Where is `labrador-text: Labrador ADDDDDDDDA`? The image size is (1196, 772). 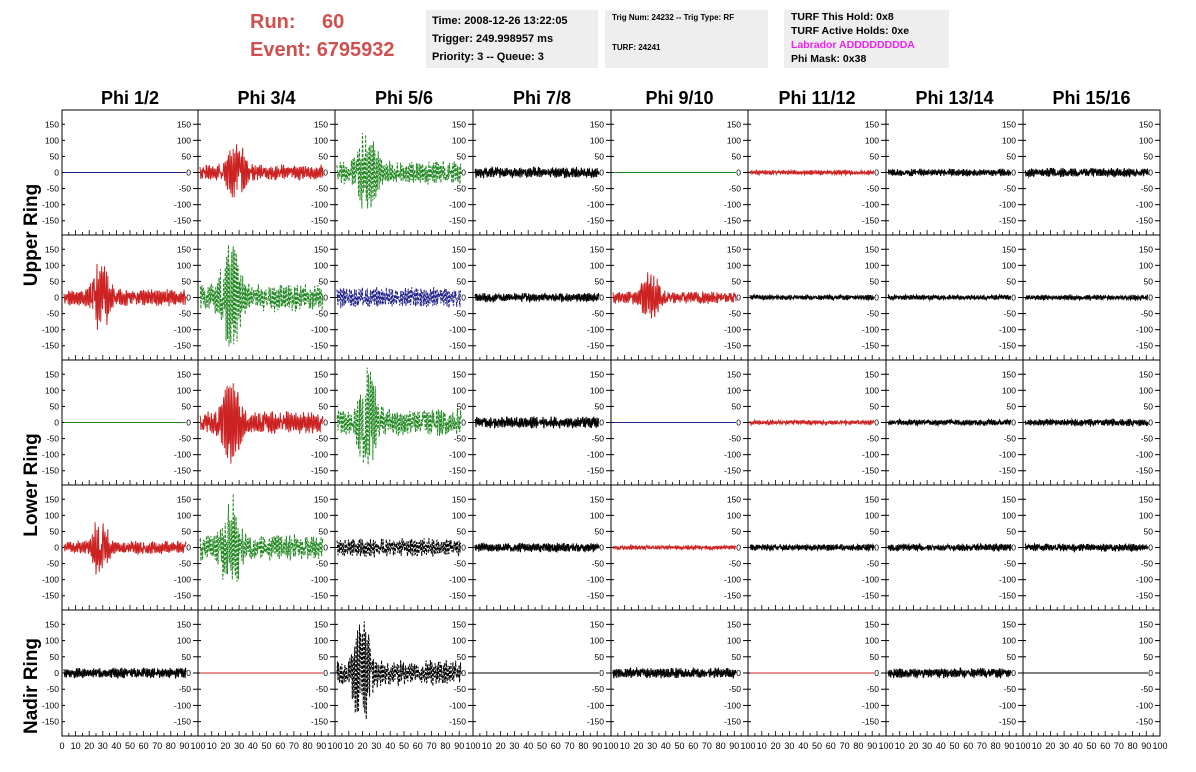
labrador-text: Labrador ADDDDDDDDA is located at coordinates (853, 45).